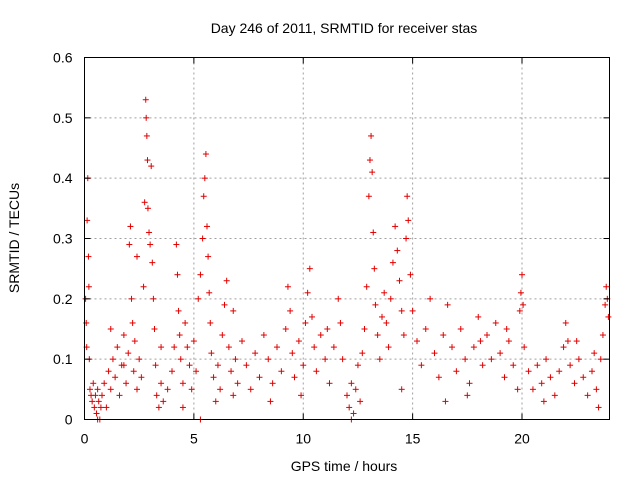 The image size is (640, 480). Describe the element at coordinates (413, 439) in the screenshot. I see `x-tick-label: 15` at that location.